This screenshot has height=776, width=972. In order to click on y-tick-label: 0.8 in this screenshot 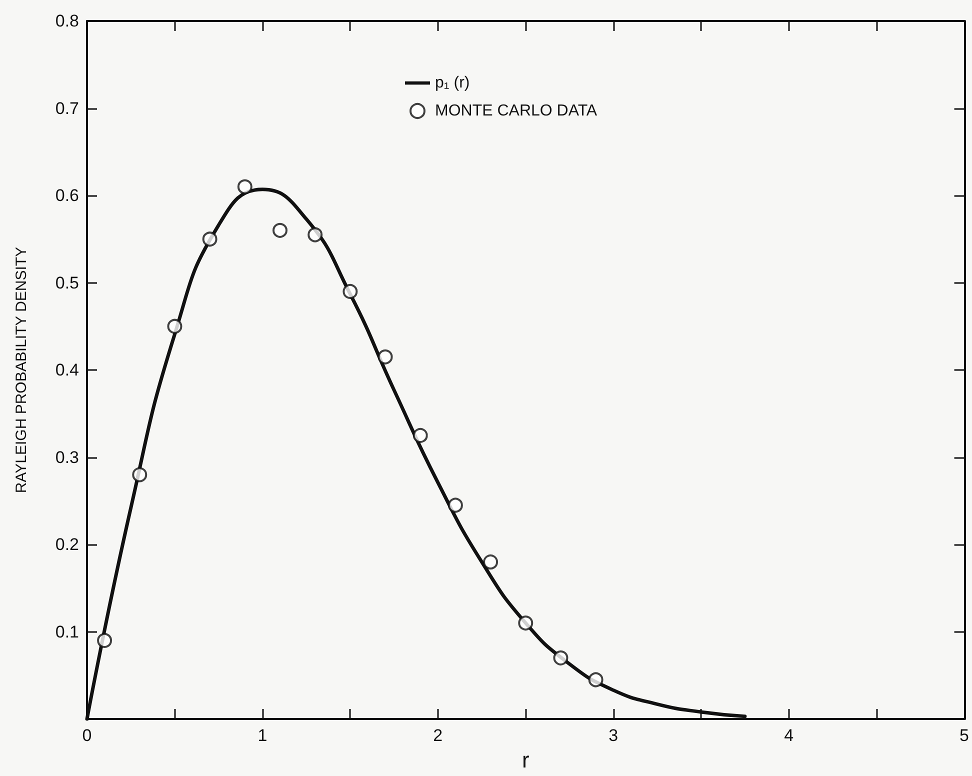, I will do `click(67, 21)`.